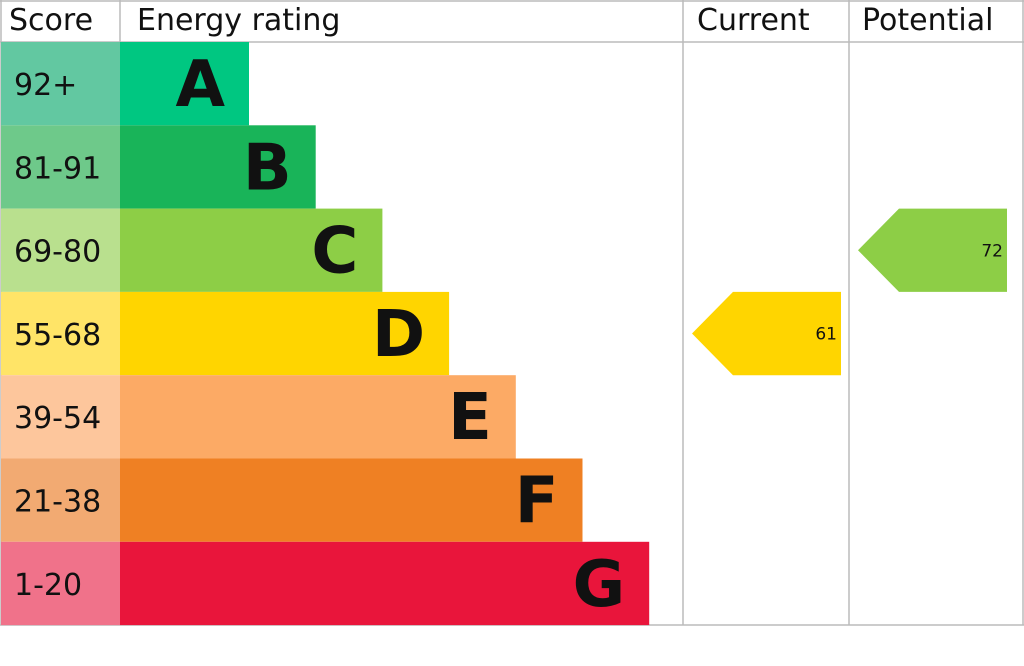 This screenshot has height=666, width=1024. Describe the element at coordinates (766, 333) in the screenshot. I see `current-rating-arrow` at that location.